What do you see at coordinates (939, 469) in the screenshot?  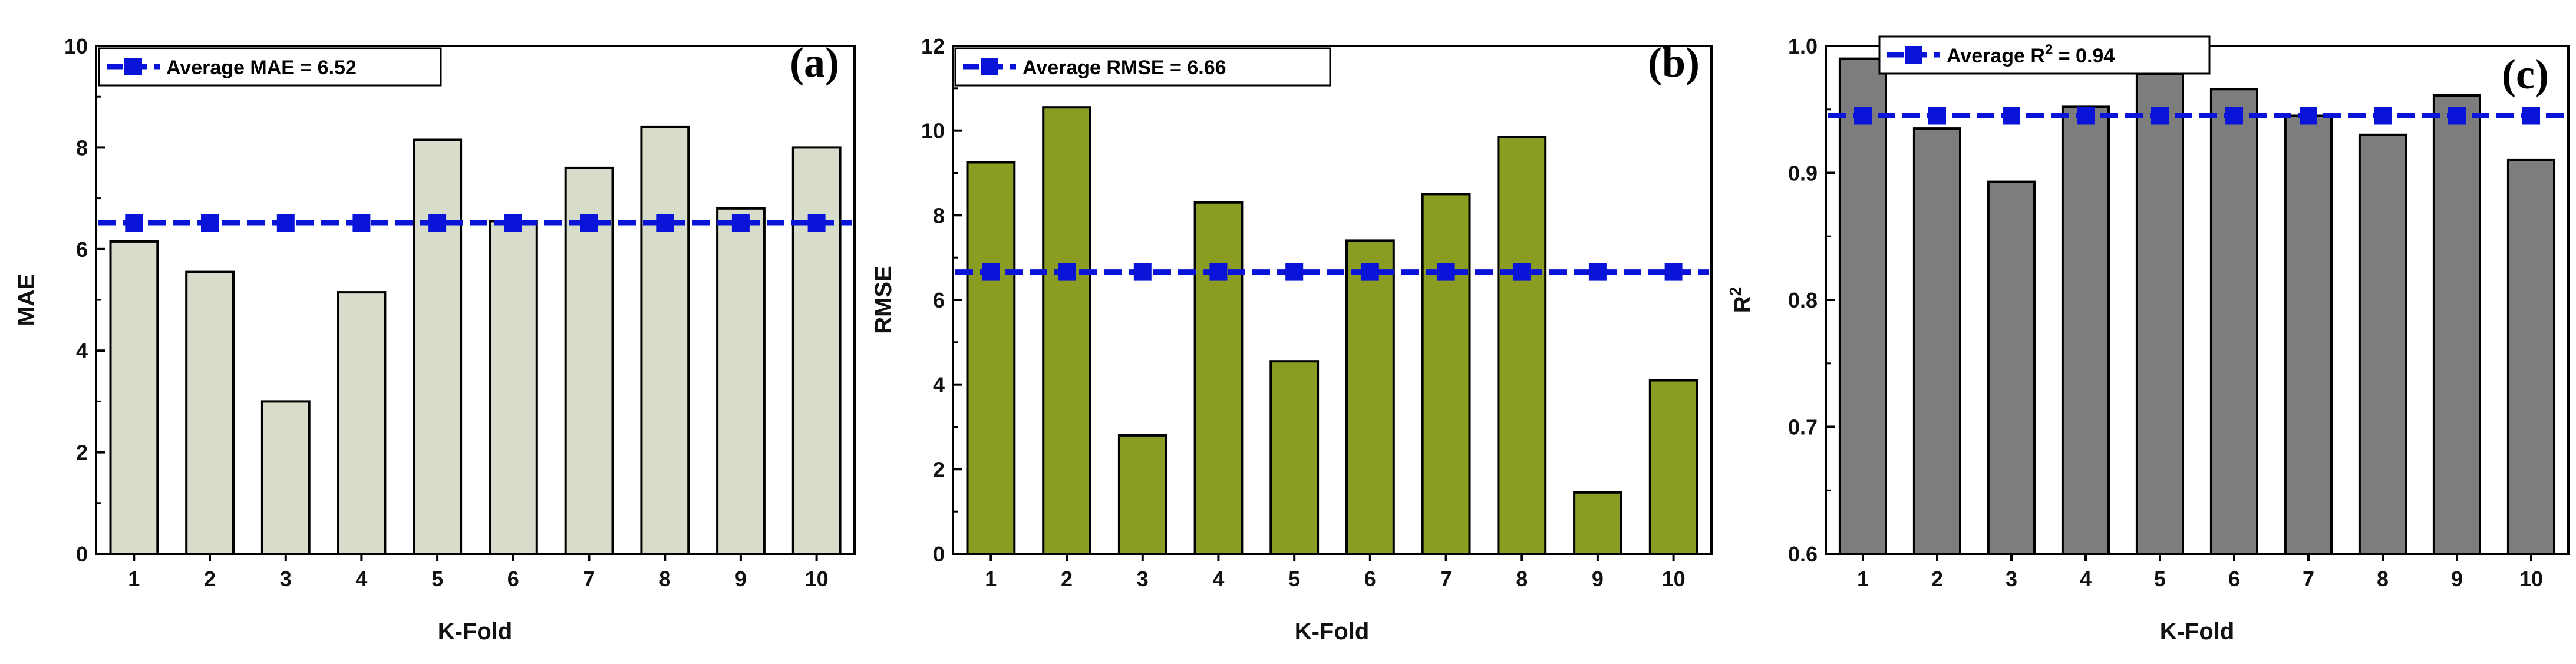 I see `y-tick-label: 2` at bounding box center [939, 469].